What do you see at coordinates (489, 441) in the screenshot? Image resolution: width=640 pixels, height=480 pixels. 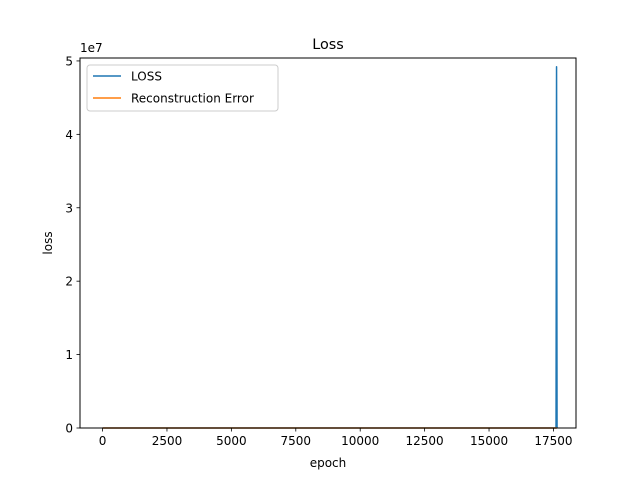 I see `x-tick-label: 15000` at bounding box center [489, 441].